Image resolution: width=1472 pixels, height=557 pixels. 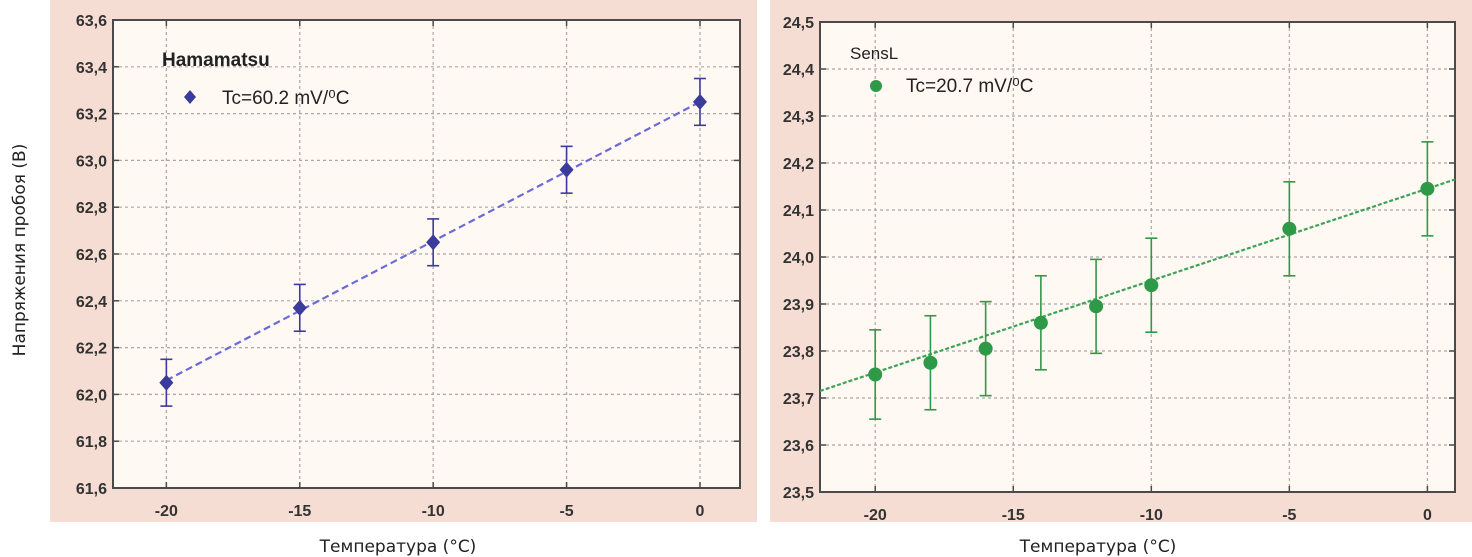 What do you see at coordinates (874, 53) in the screenshot?
I see `legend-title: SensL` at bounding box center [874, 53].